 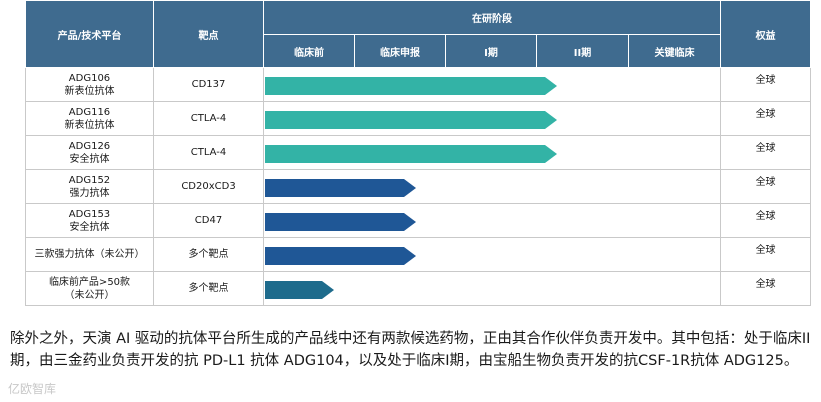 I want to click on pipeline-row: 临床前产品>50款 （未公开） 多个靶点 全球, so click(x=418, y=288).